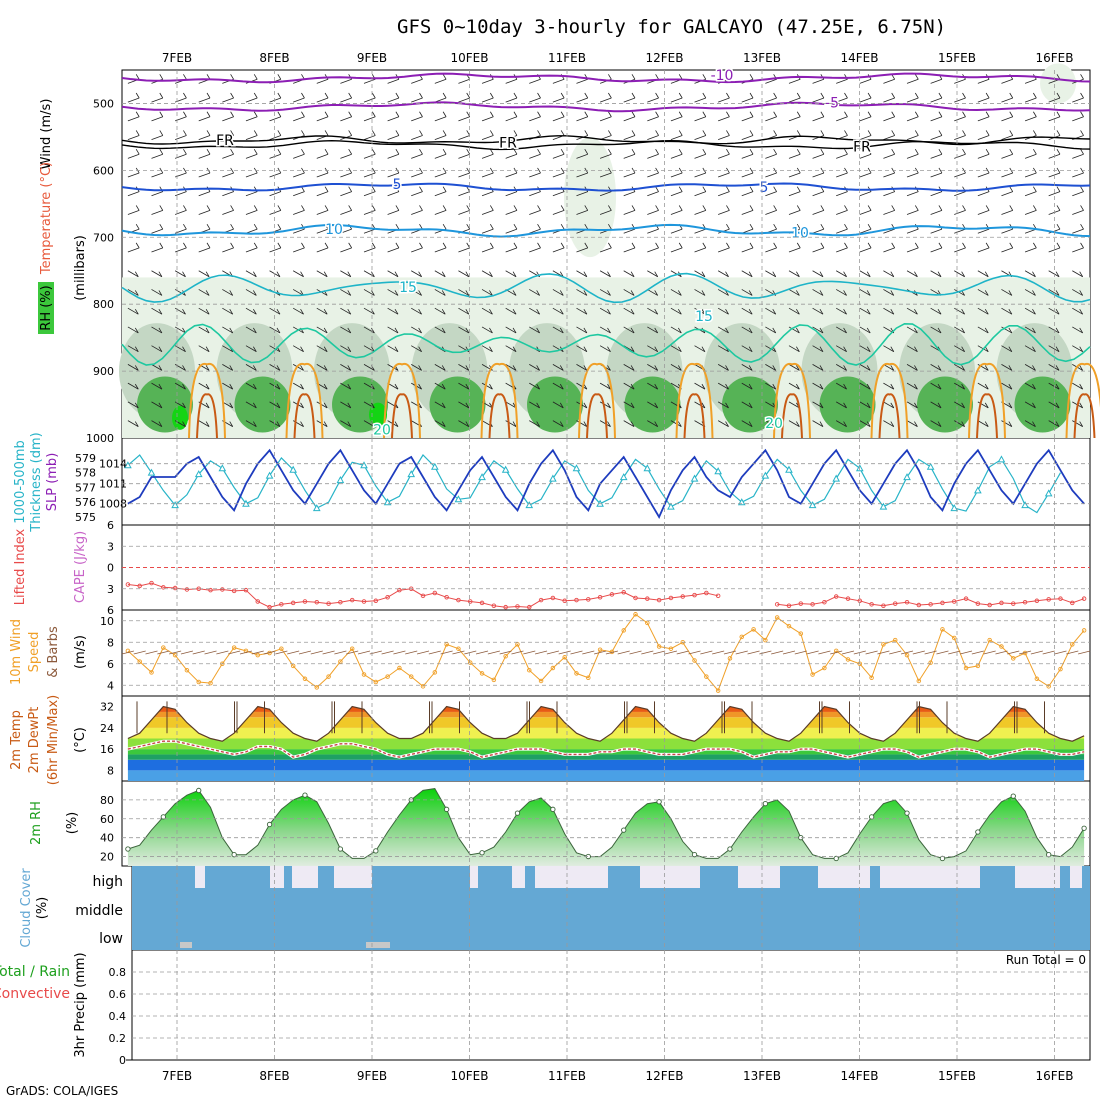  Describe the element at coordinates (408, 288) in the screenshot. I see `contour-label: 15` at that location.